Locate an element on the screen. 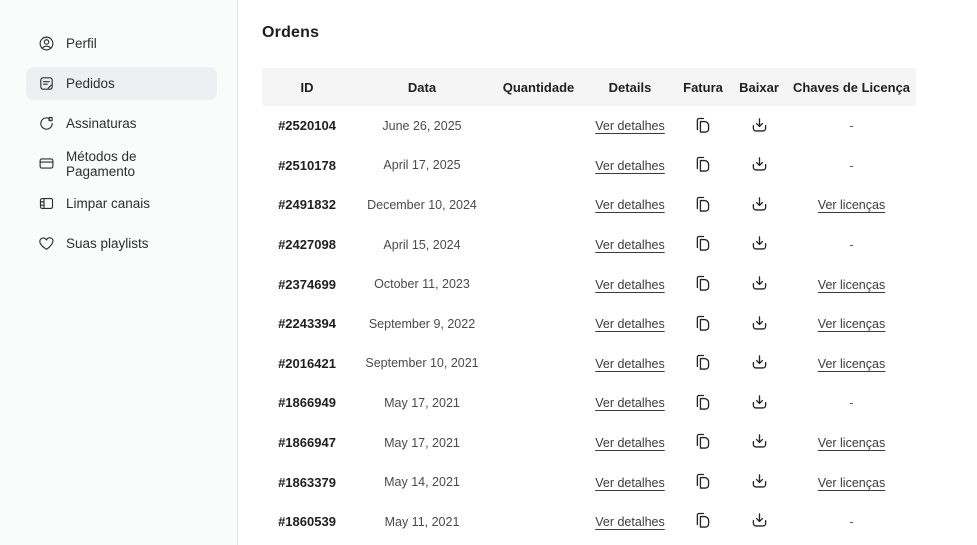 Image resolution: width=977 pixels, height=545 pixels. sidebar-item-label: Métodos de Pagamento is located at coordinates (101, 163).